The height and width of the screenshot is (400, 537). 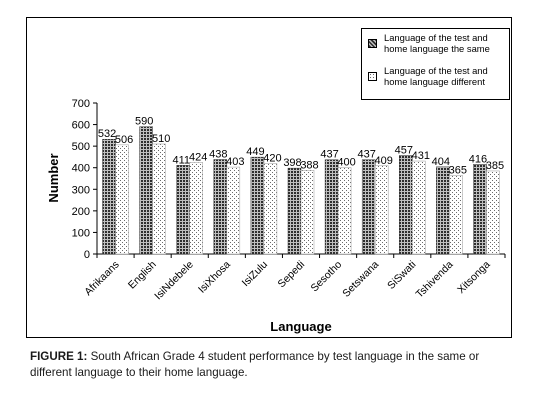 What do you see at coordinates (81, 212) in the screenshot?
I see `y-tick-label: 200` at bounding box center [81, 212].